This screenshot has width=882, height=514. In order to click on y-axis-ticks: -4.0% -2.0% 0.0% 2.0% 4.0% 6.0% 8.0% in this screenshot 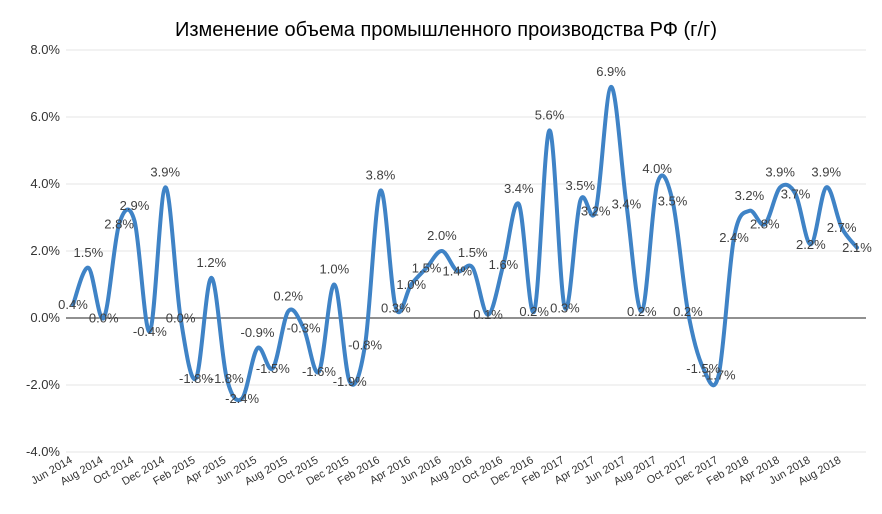, I will do `click(43, 250)`.